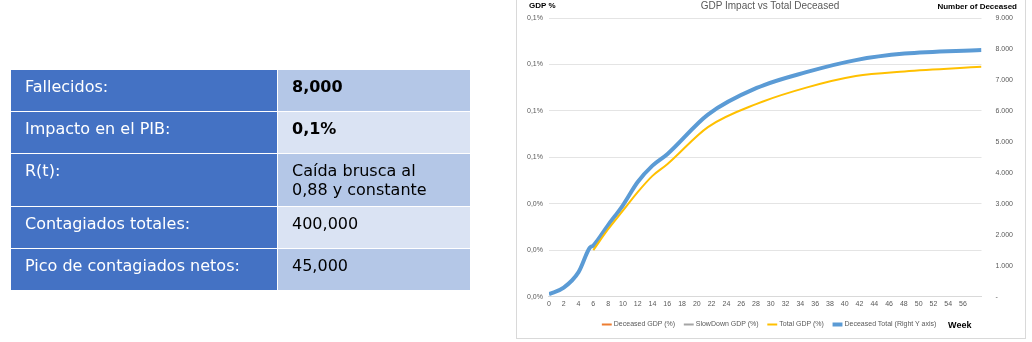 The width and height of the screenshot is (1032, 342). What do you see at coordinates (374, 132) in the screenshot?
I see `text: 0,1%` at bounding box center [374, 132].